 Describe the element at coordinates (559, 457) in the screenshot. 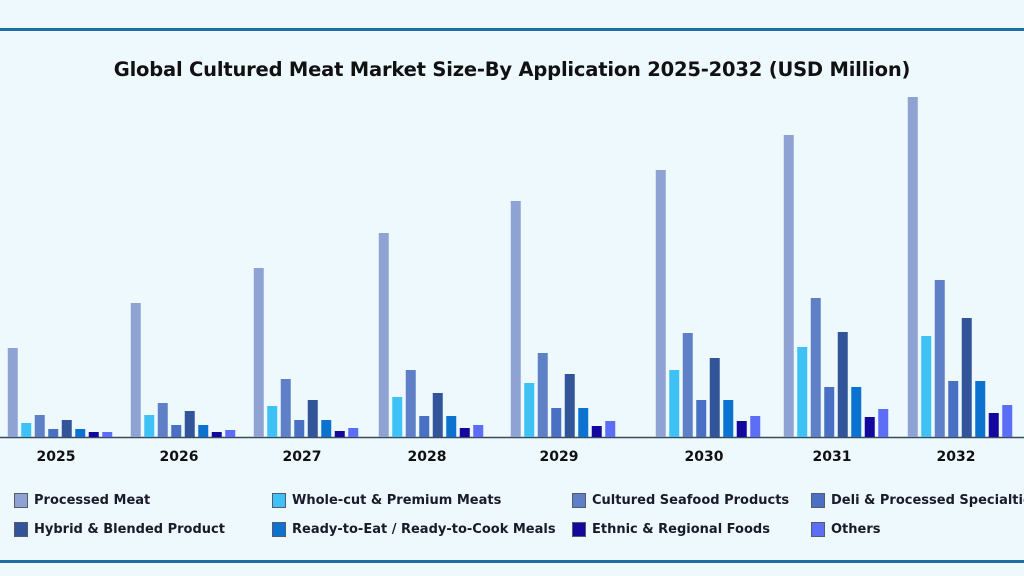

I see `x-tick-label: 2029` at that location.